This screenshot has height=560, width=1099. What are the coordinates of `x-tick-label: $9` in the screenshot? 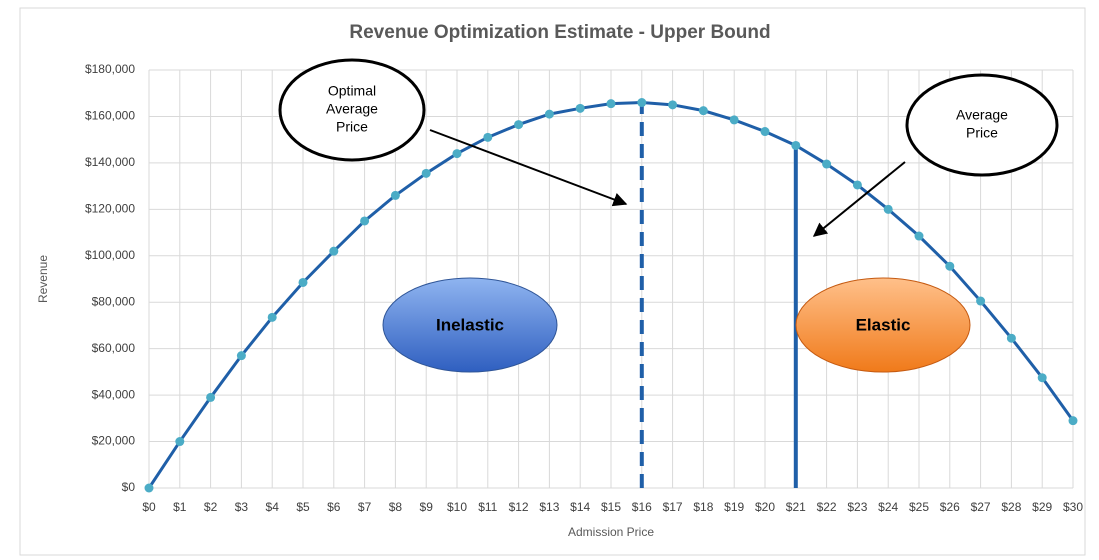 It's located at (427, 507).